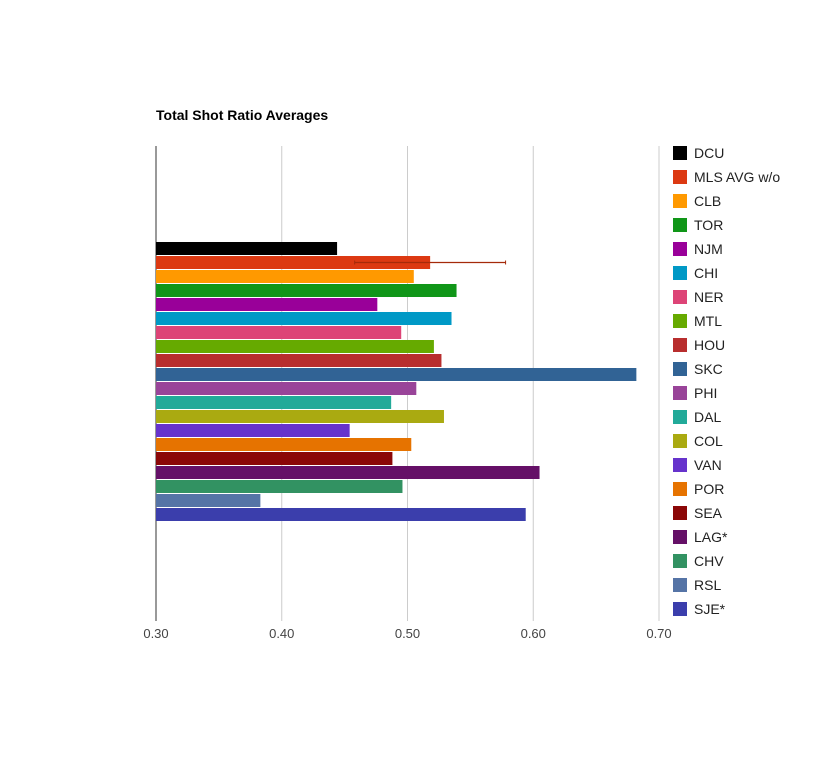 Image resolution: width=813 pixels, height=762 pixels. I want to click on x-tick-label: 0.50, so click(407, 633).